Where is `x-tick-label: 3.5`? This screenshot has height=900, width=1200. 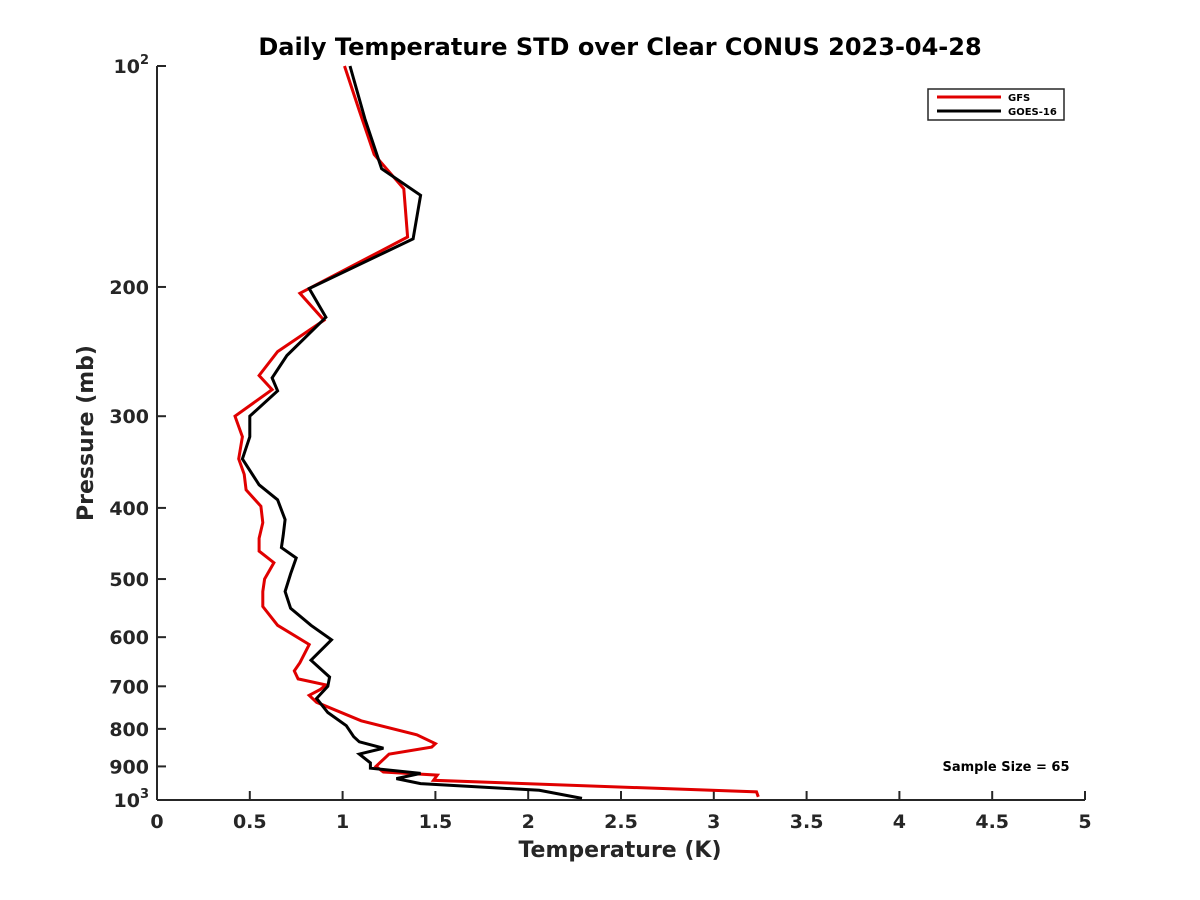
x-tick-label: 3.5 is located at coordinates (807, 822).